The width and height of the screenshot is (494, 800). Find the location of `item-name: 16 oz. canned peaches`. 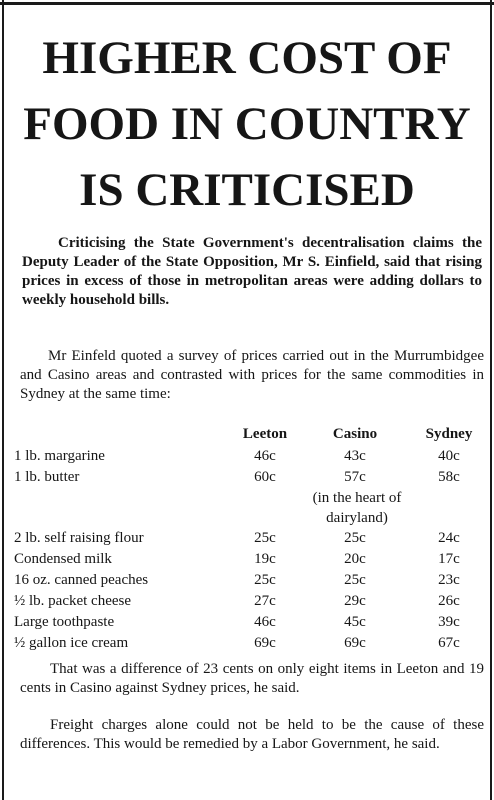

item-name: 16 oz. canned peaches is located at coordinates (81, 580).